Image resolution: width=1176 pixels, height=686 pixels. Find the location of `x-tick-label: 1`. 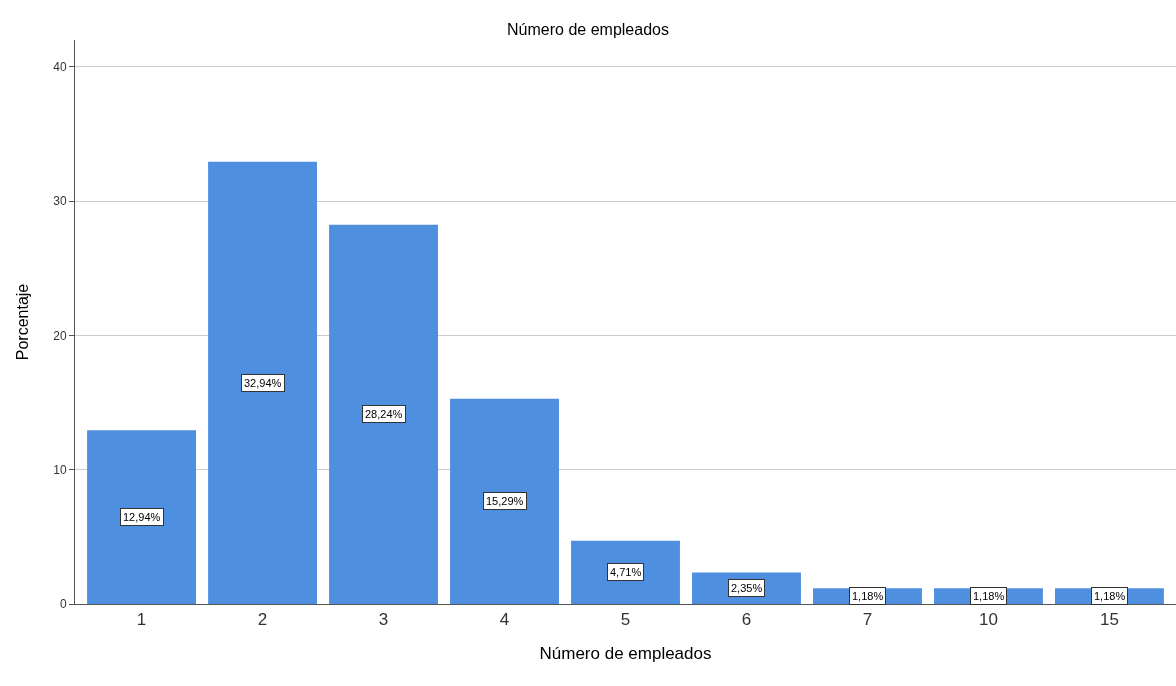

x-tick-label: 1 is located at coordinates (141, 620).